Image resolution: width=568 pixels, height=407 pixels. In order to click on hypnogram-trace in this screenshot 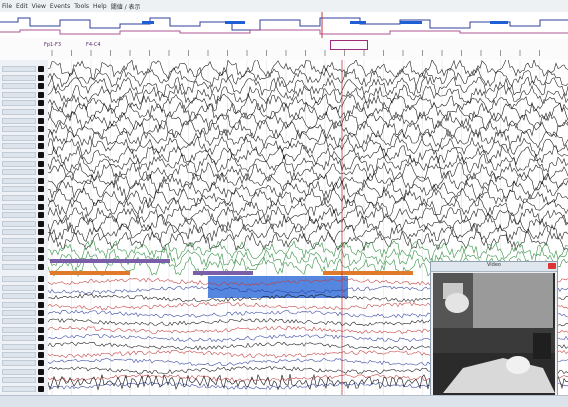, I will do `click(284, 24)`.